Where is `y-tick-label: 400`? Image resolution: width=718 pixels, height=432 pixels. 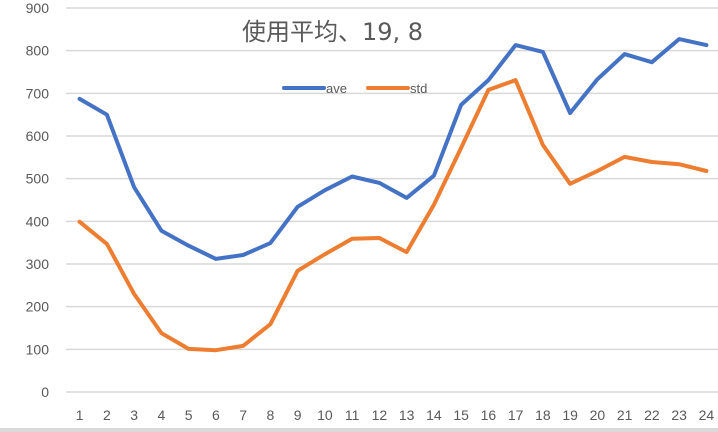
y-tick-label: 400 is located at coordinates (38, 221).